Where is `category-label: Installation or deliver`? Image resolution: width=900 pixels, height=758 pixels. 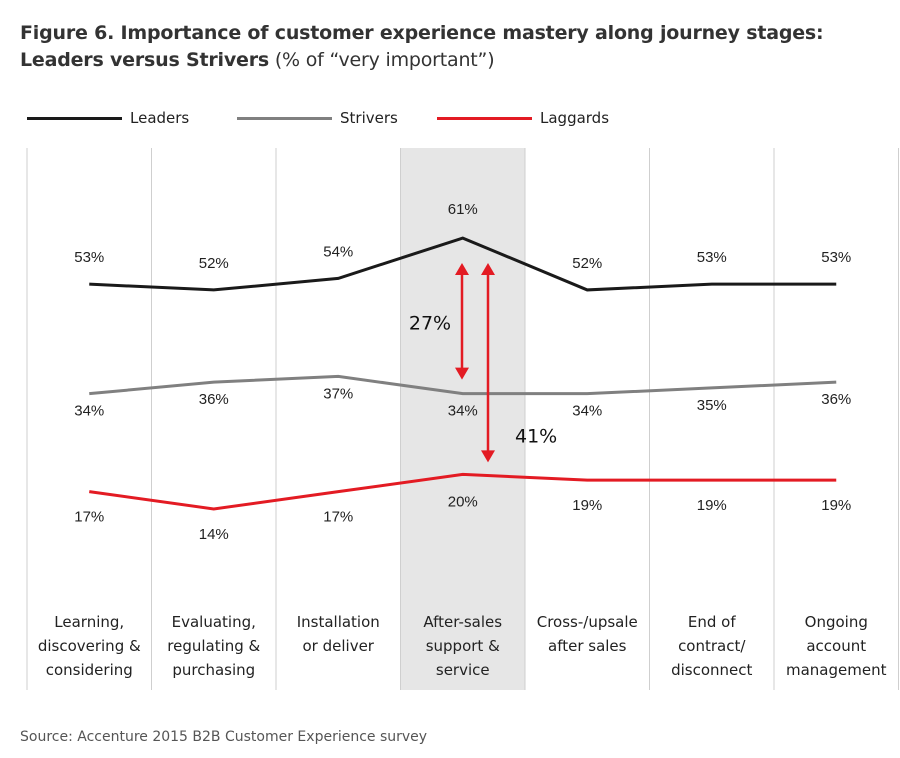
category-label: Installation or deliver is located at coordinates (338, 634).